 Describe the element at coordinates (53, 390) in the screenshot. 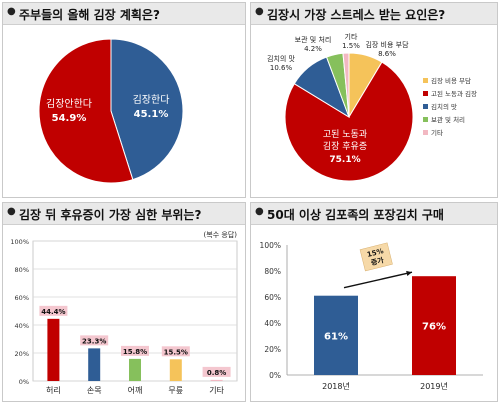

I see `x-tick-label: 허리` at that location.